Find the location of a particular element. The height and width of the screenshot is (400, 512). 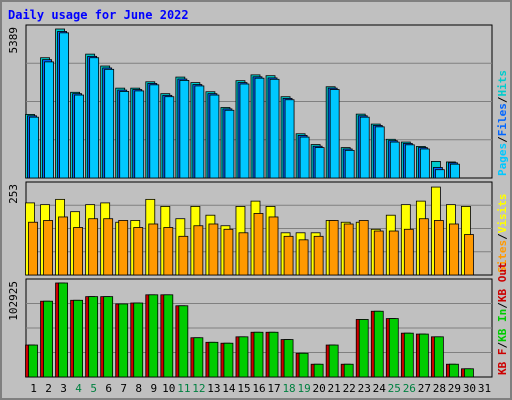

x-tick-day-27: 27 is located at coordinates (424, 388).